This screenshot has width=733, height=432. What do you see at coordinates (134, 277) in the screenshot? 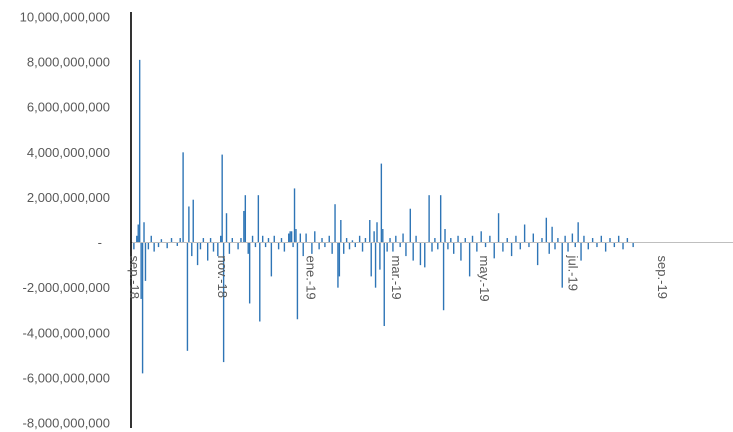
I see `x-tick-label: sep.-18` at bounding box center [134, 277].